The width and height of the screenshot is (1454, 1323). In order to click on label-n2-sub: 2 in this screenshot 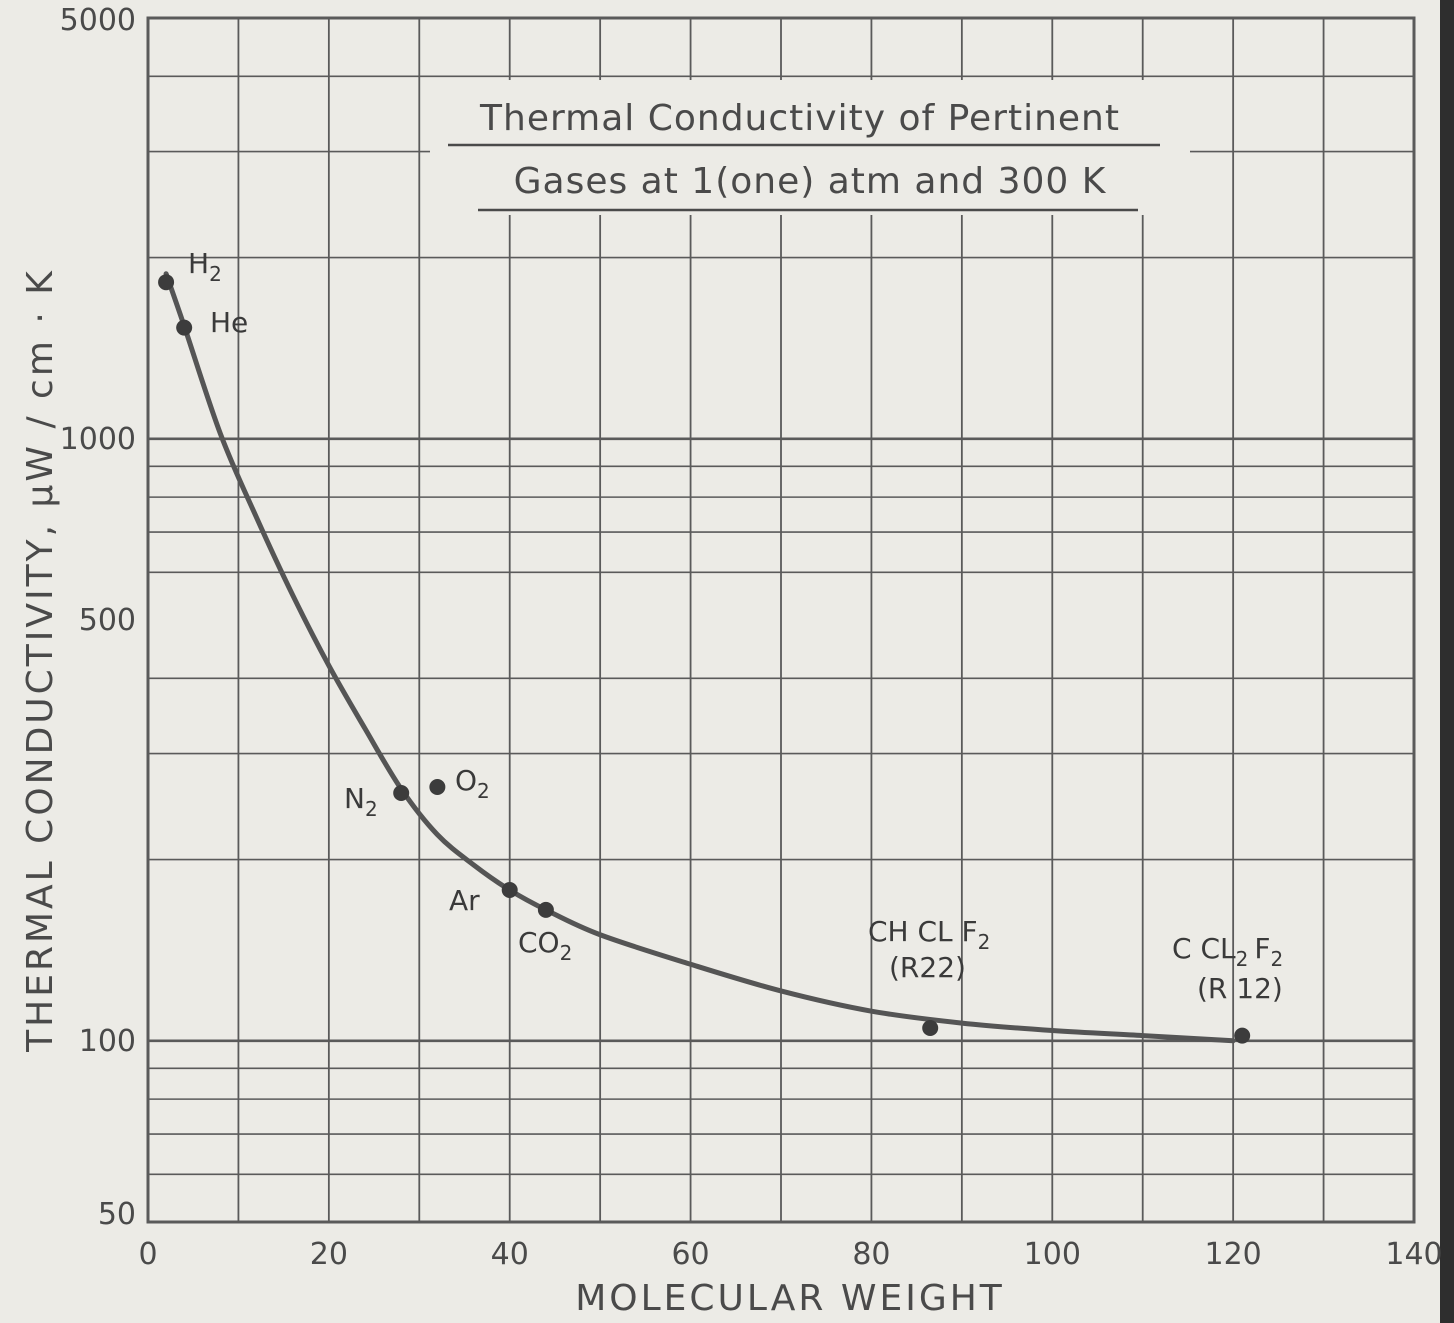, I will do `click(371, 809)`.